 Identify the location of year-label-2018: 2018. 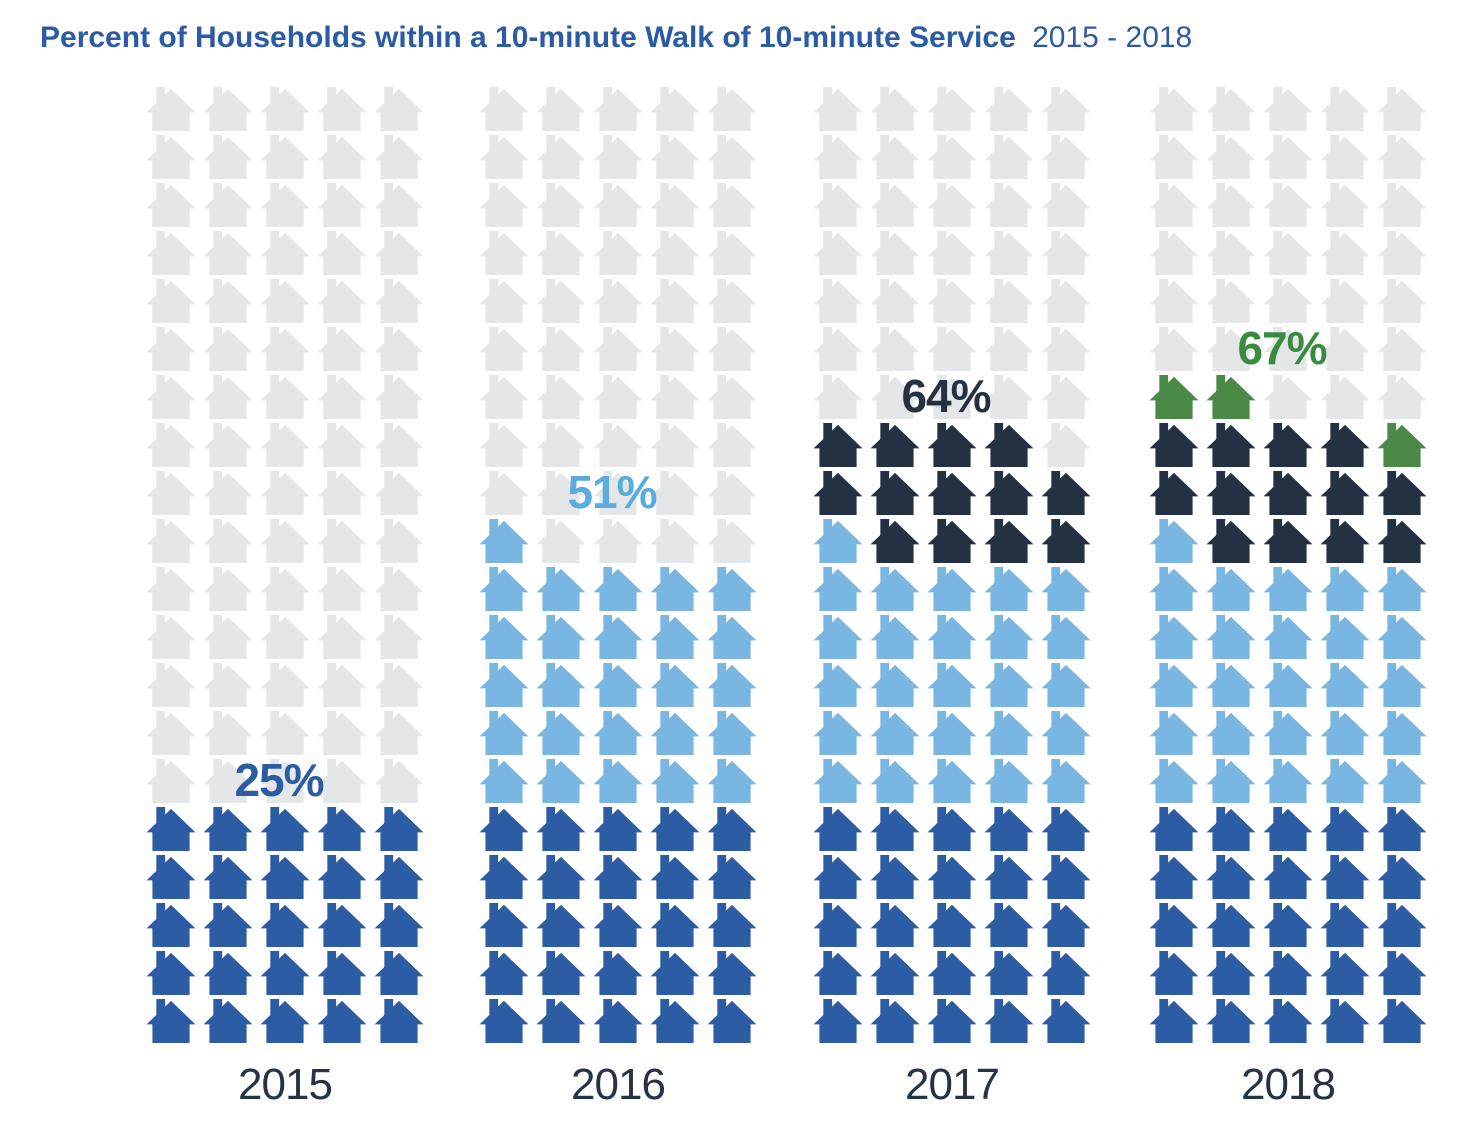
(1288, 1084).